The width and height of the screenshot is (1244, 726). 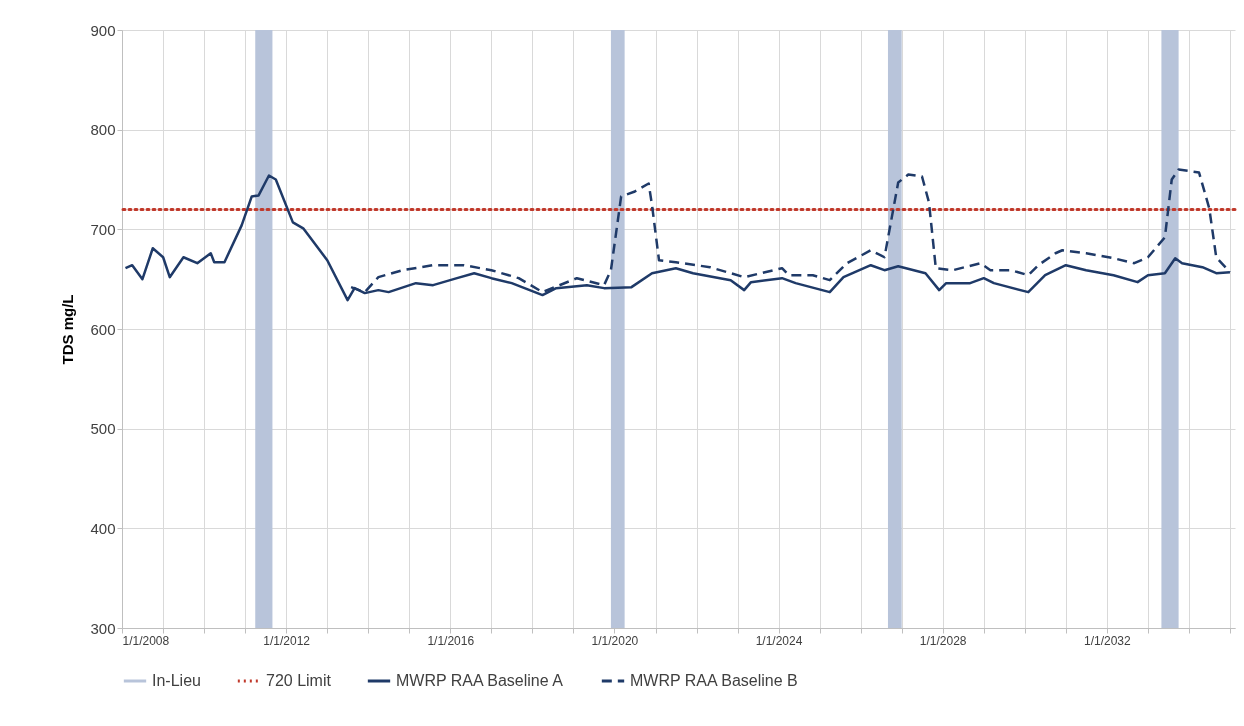 What do you see at coordinates (103, 528) in the screenshot?
I see `y-tick-label: 400` at bounding box center [103, 528].